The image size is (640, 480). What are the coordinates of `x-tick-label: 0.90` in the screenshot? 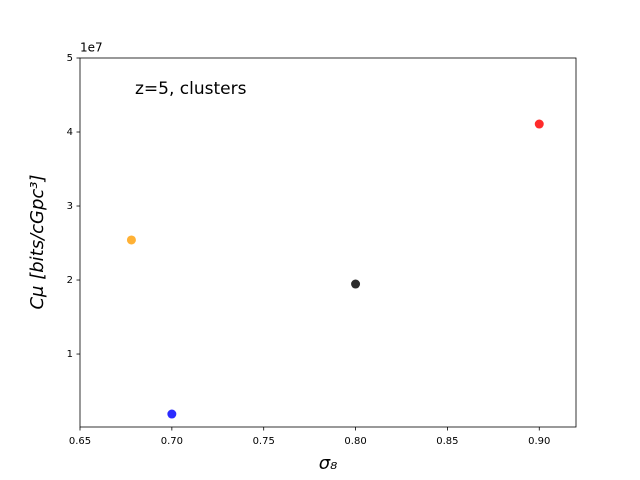 It's located at (539, 441).